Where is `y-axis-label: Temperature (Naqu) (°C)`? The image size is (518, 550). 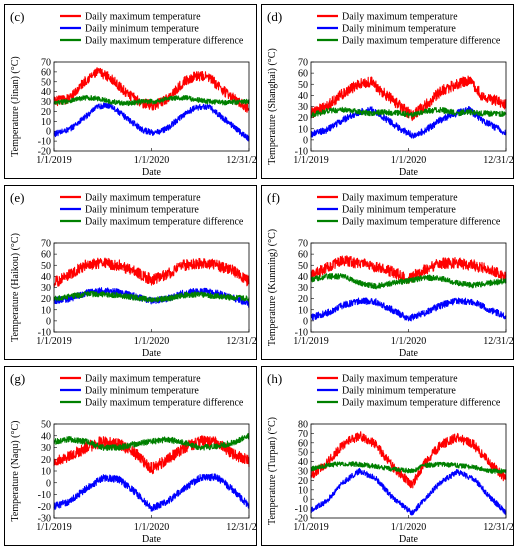
y-axis-label: Temperature (Naqu) (°C) is located at coordinates (15, 470).